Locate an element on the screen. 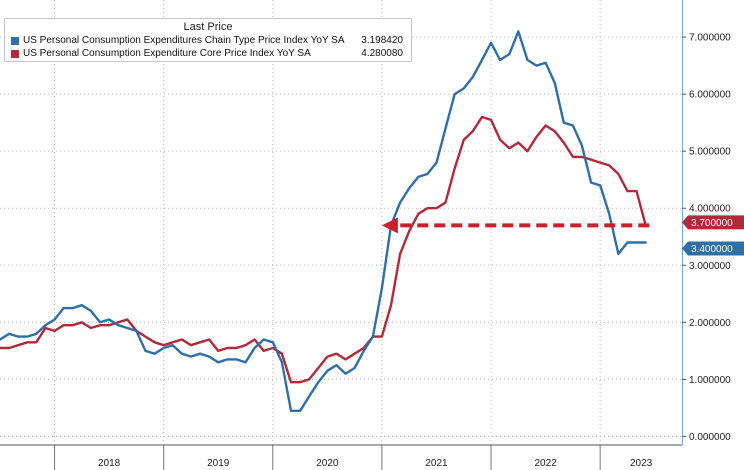  annotation-arrowhead is located at coordinates (389, 225).